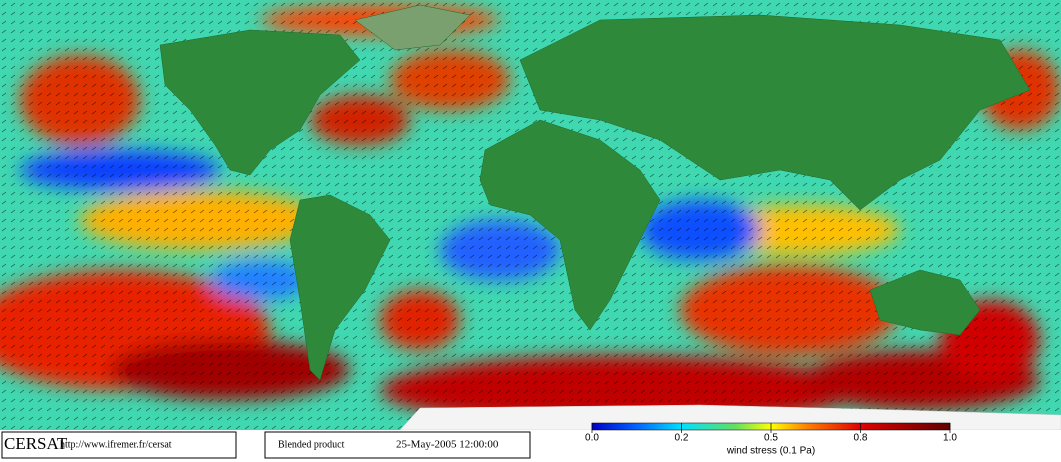 The image size is (1061, 462). What do you see at coordinates (771, 438) in the screenshot?
I see `colorbar-tick-label: 0.5` at bounding box center [771, 438].